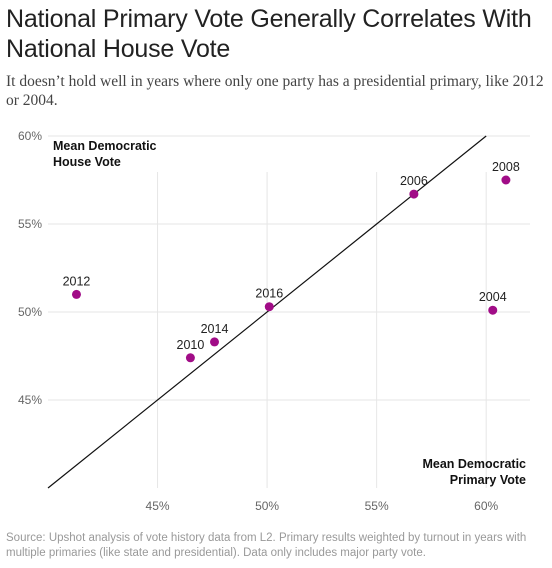 This screenshot has height=568, width=552. Describe the element at coordinates (377, 506) in the screenshot. I see `x-tick-label: 55%` at that location.